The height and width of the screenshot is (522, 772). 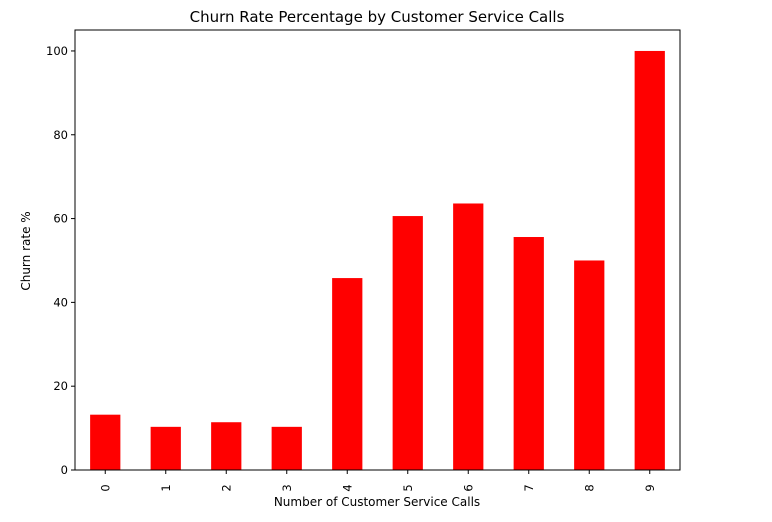 What do you see at coordinates (26, 250) in the screenshot?
I see `y-axis-label: Churn rate %` at bounding box center [26, 250].